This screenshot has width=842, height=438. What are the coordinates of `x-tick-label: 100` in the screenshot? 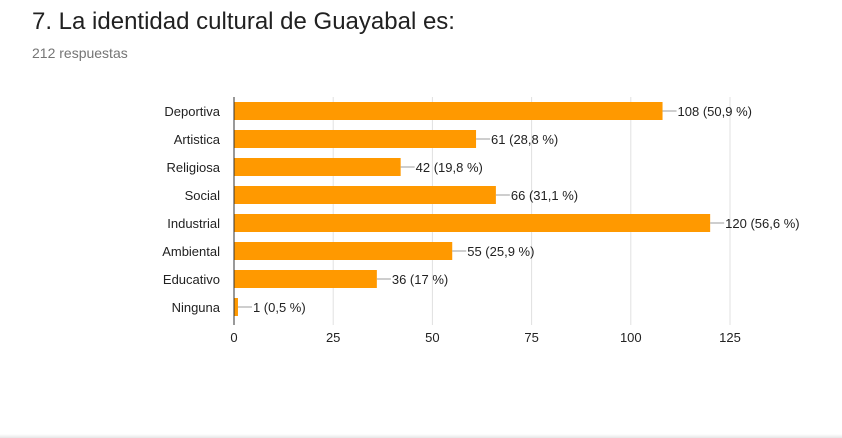 It's located at (631, 337).